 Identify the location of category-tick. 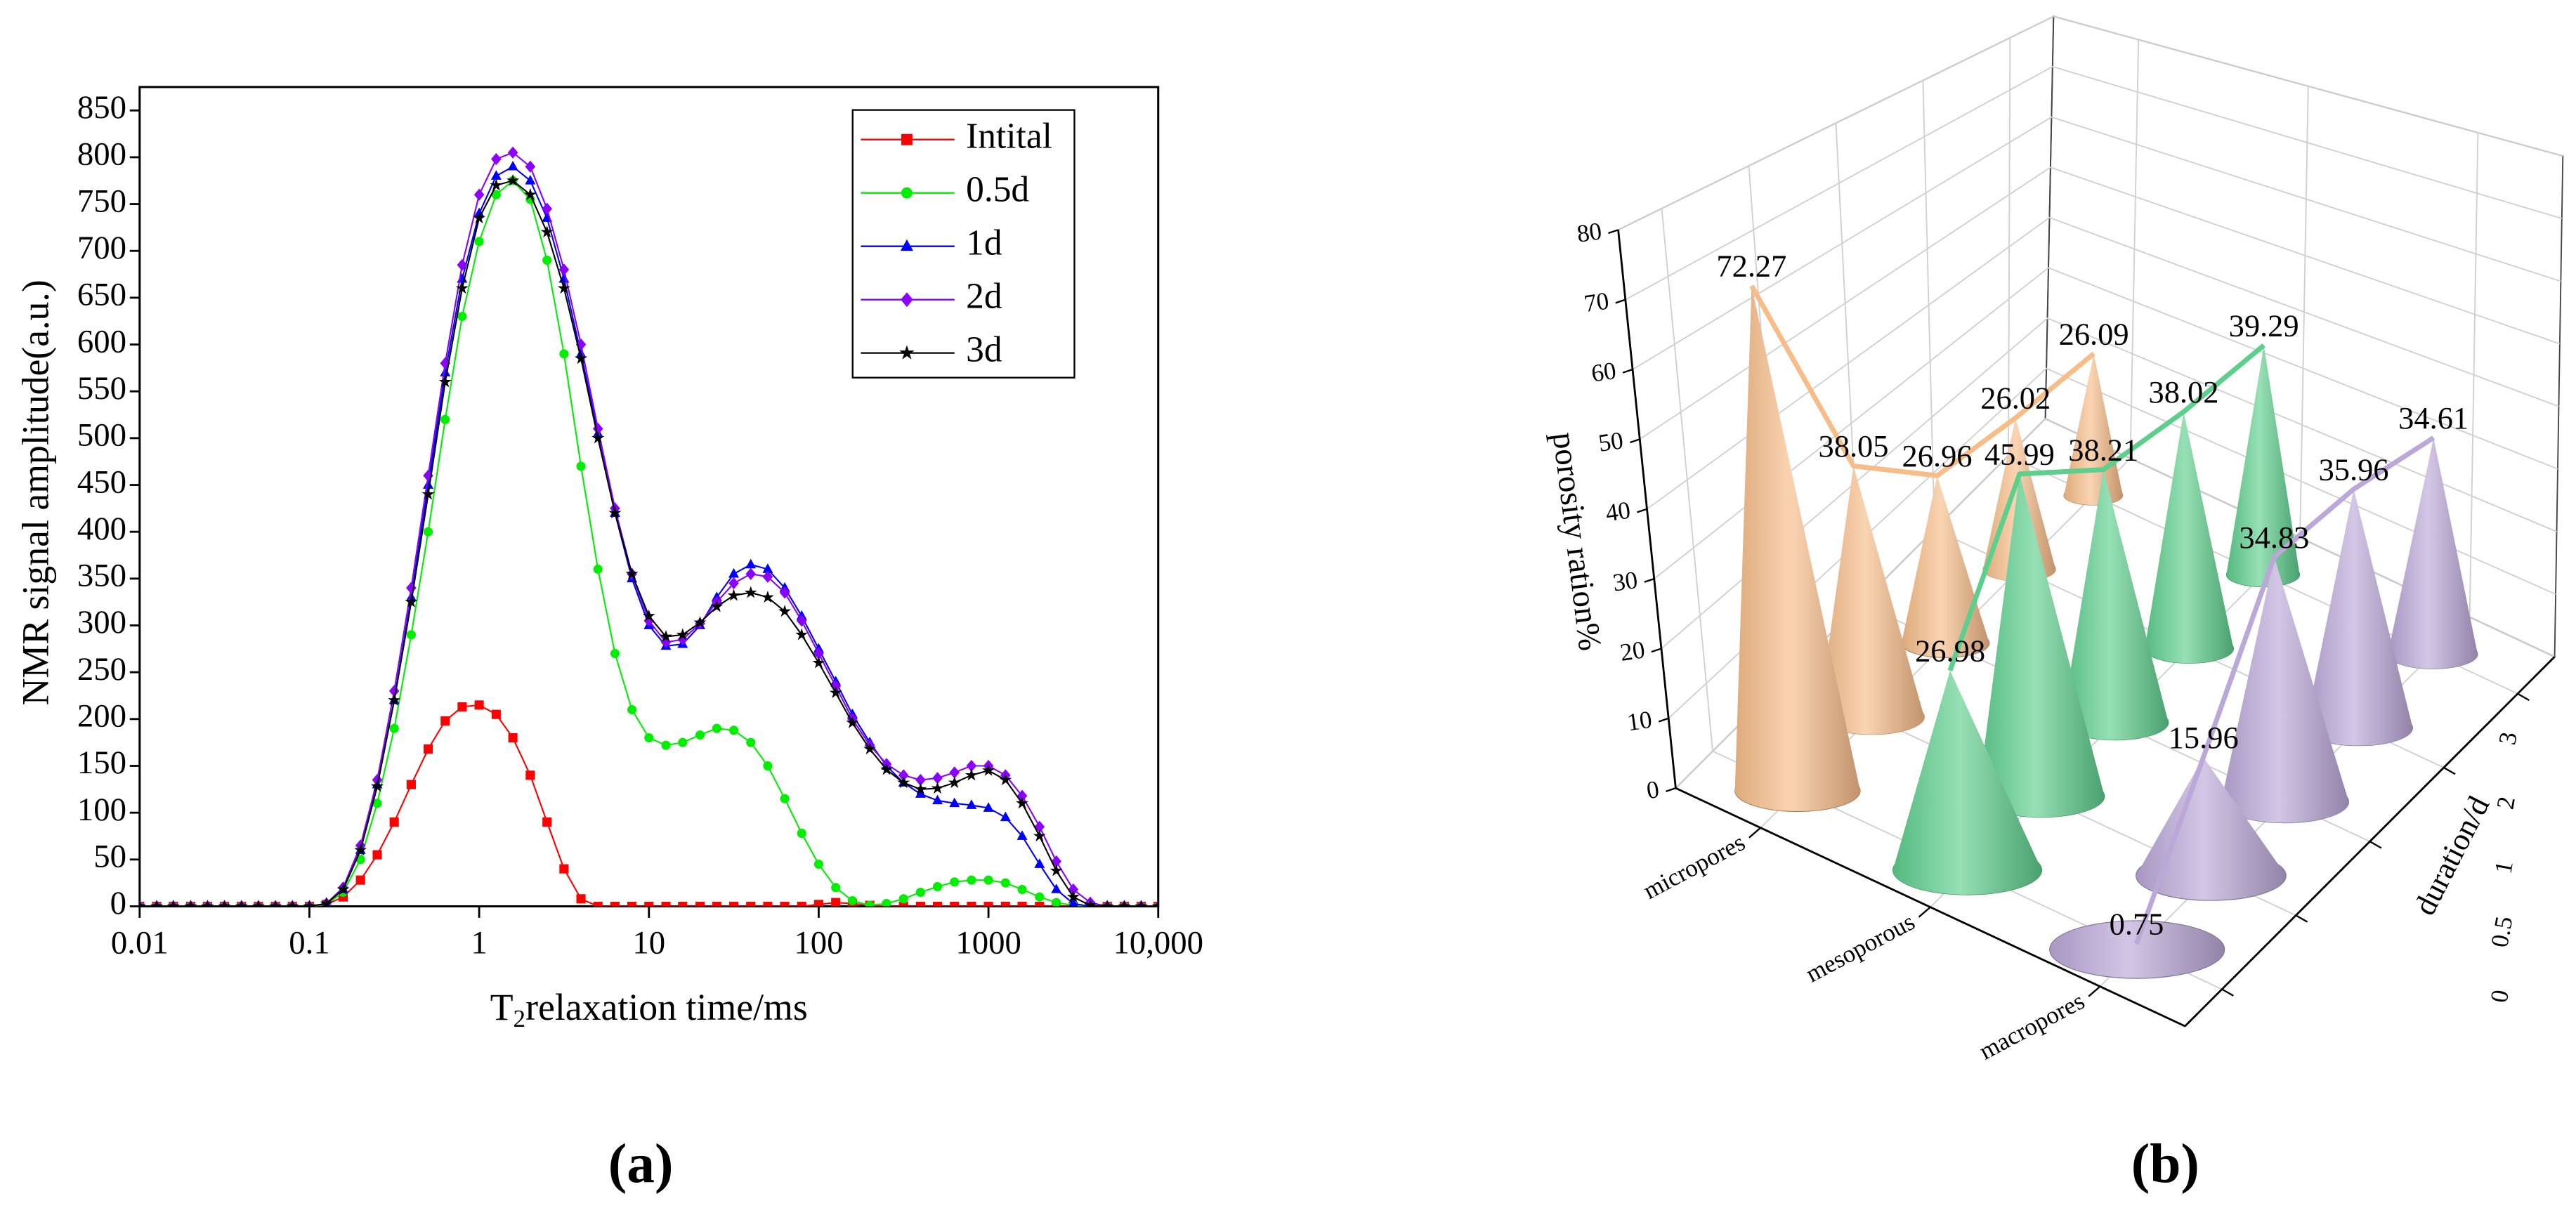
(2095, 991).